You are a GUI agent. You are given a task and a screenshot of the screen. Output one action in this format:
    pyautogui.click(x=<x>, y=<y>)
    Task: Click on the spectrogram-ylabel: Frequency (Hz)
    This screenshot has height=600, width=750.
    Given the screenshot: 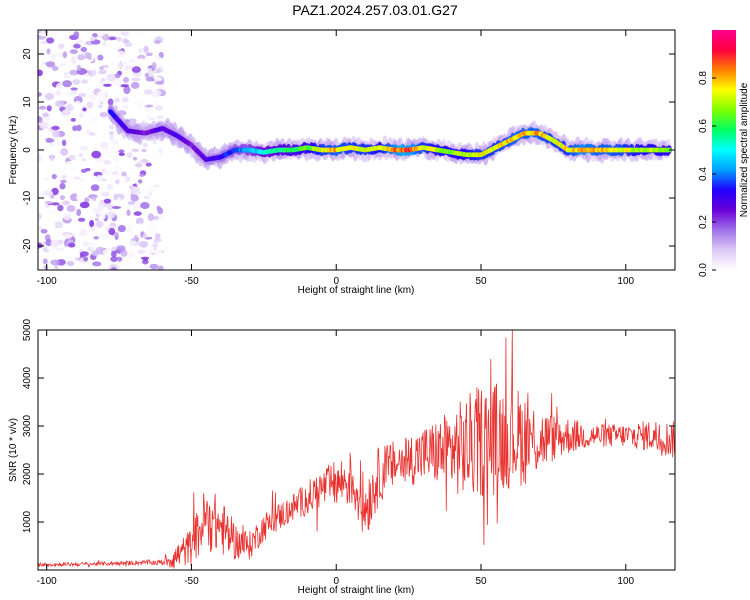 What is the action you would take?
    pyautogui.click(x=13, y=150)
    